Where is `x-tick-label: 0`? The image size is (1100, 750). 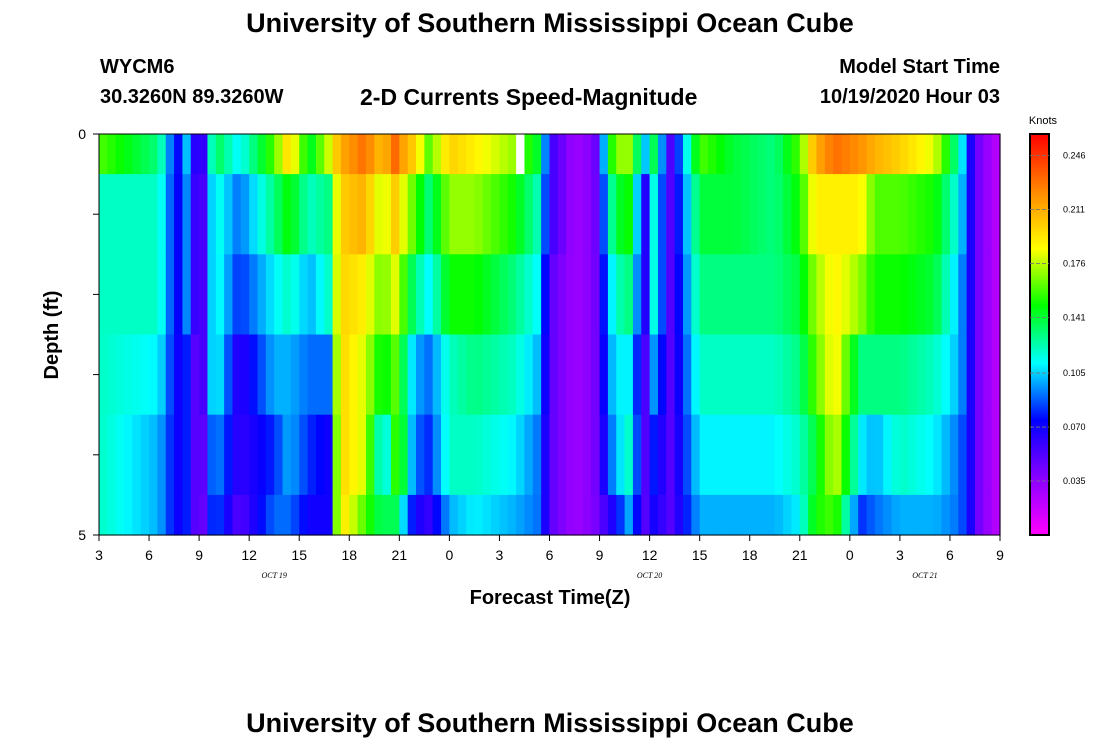
x-tick-label: 0 is located at coordinates (449, 555).